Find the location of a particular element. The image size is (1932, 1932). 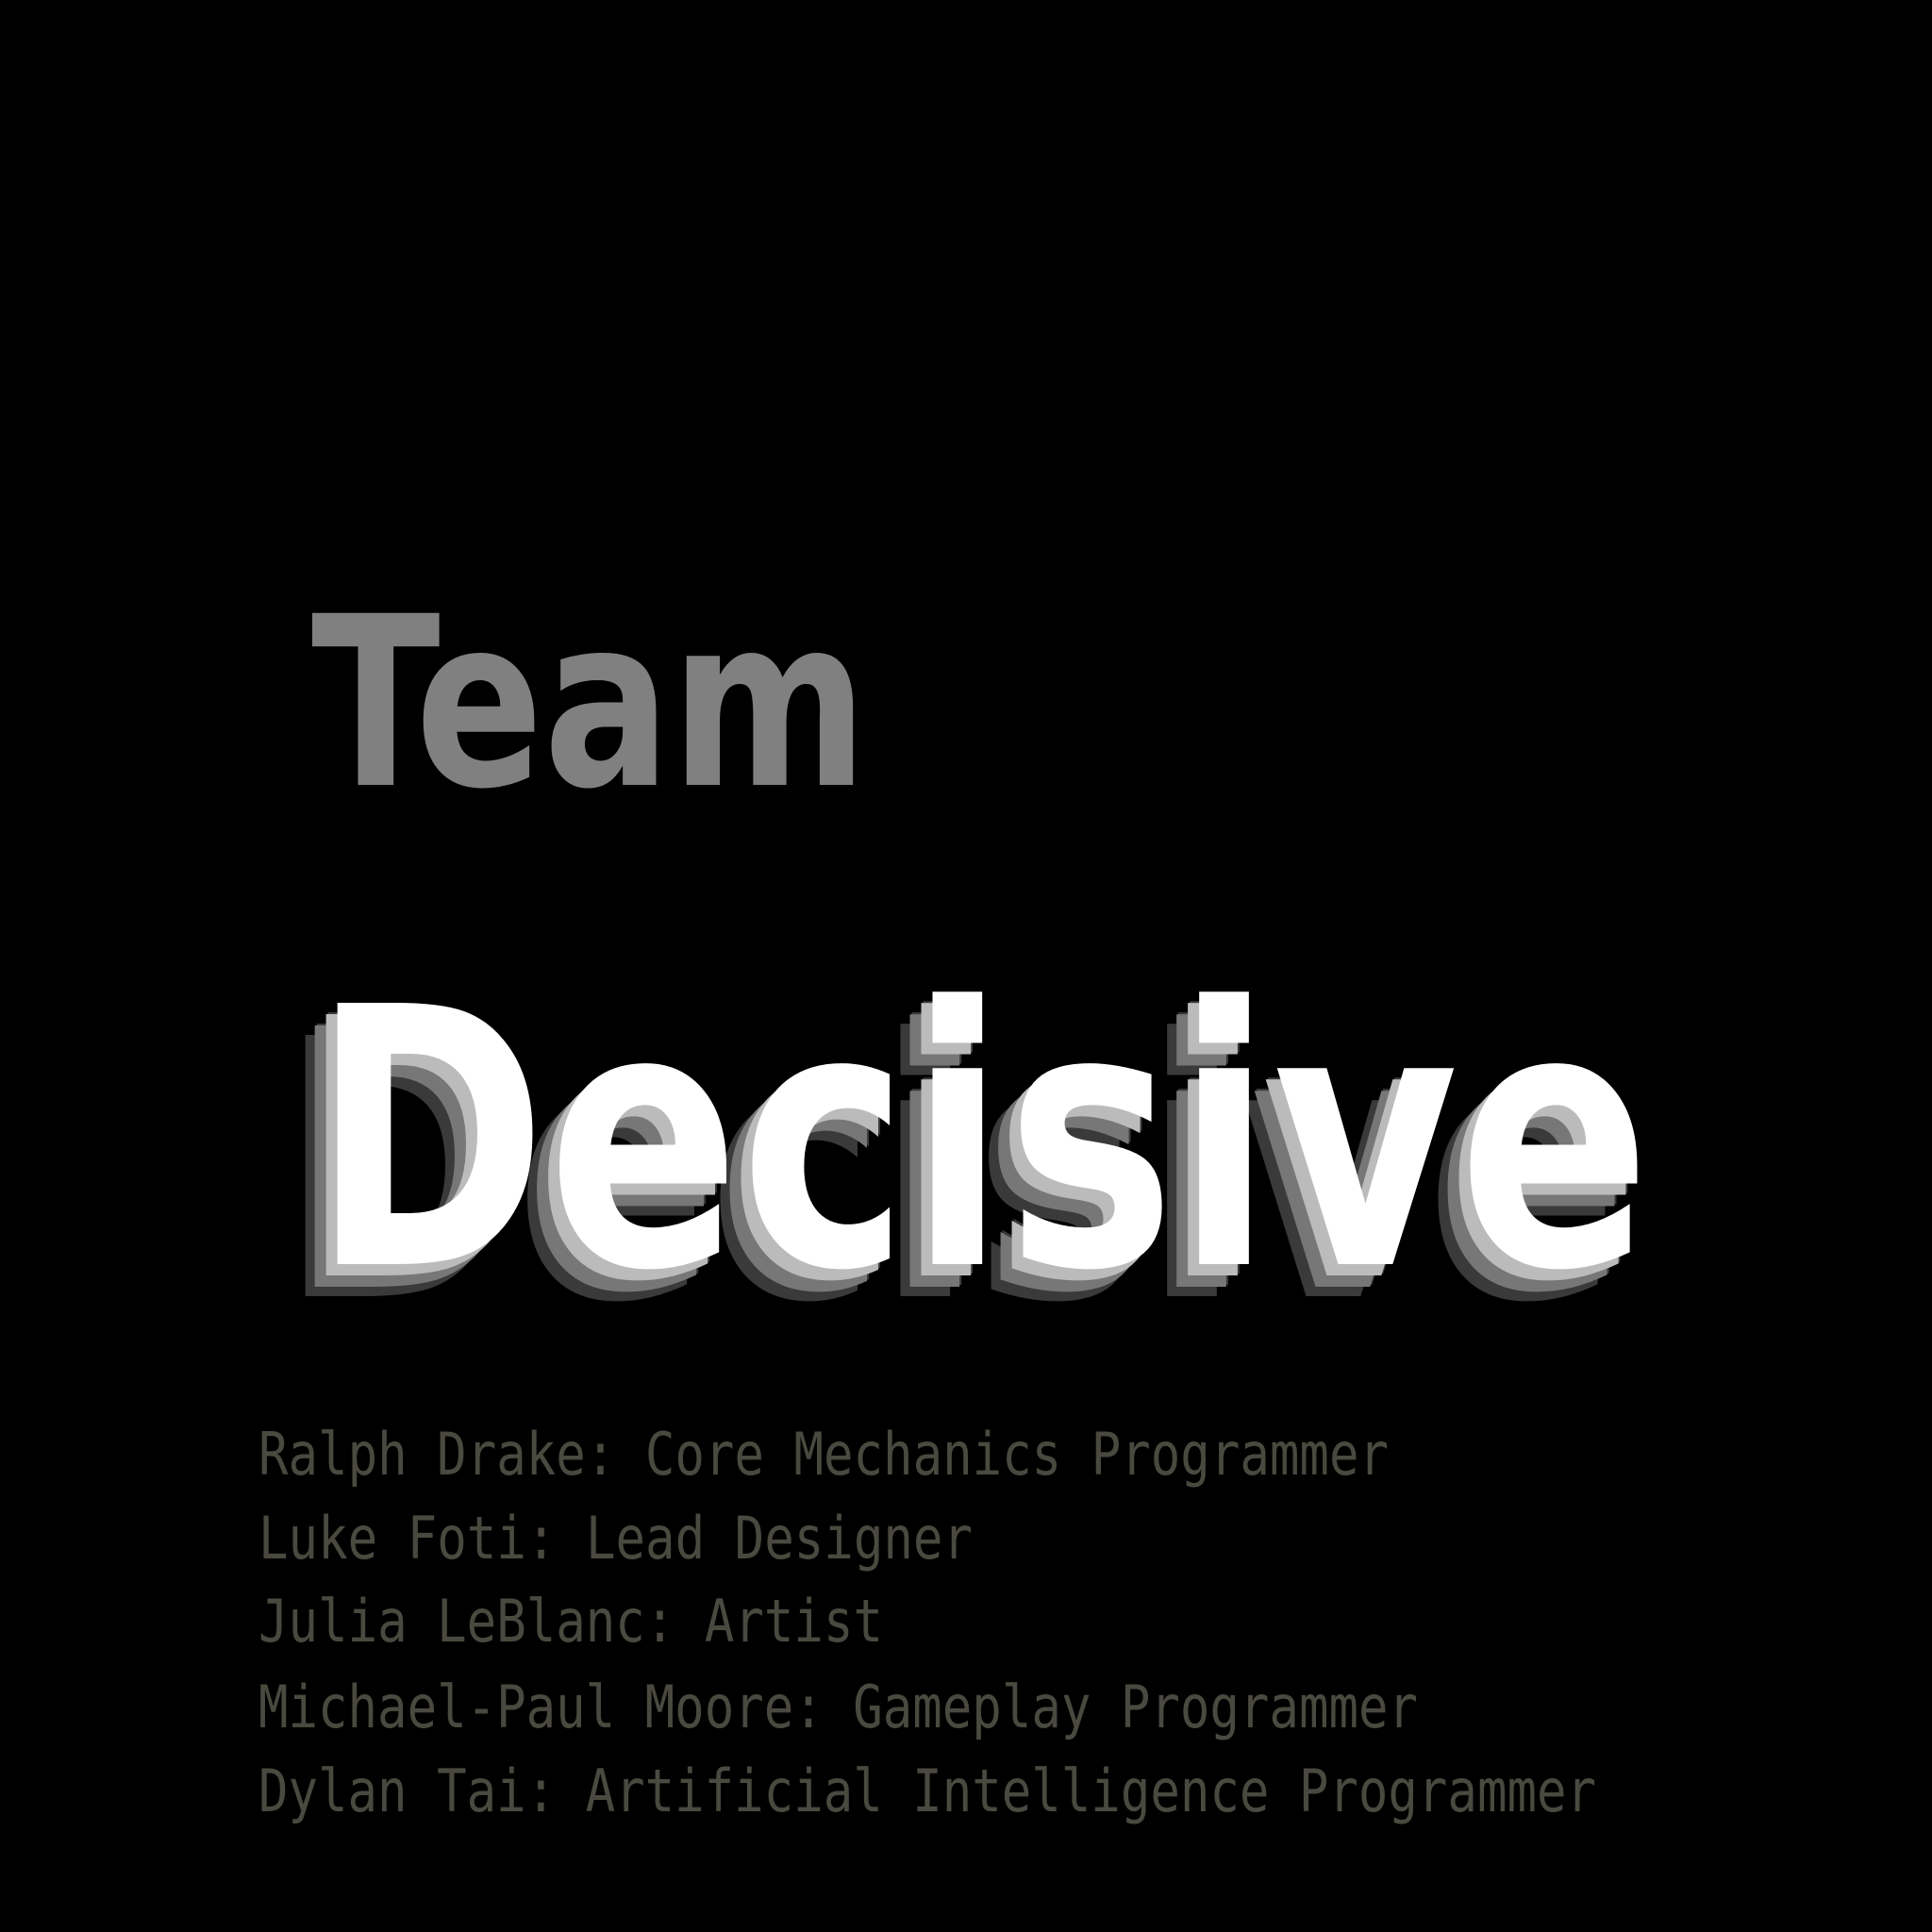

credit-line: Michael-Paul Moore: Gameplay Programmer is located at coordinates (838, 1707).